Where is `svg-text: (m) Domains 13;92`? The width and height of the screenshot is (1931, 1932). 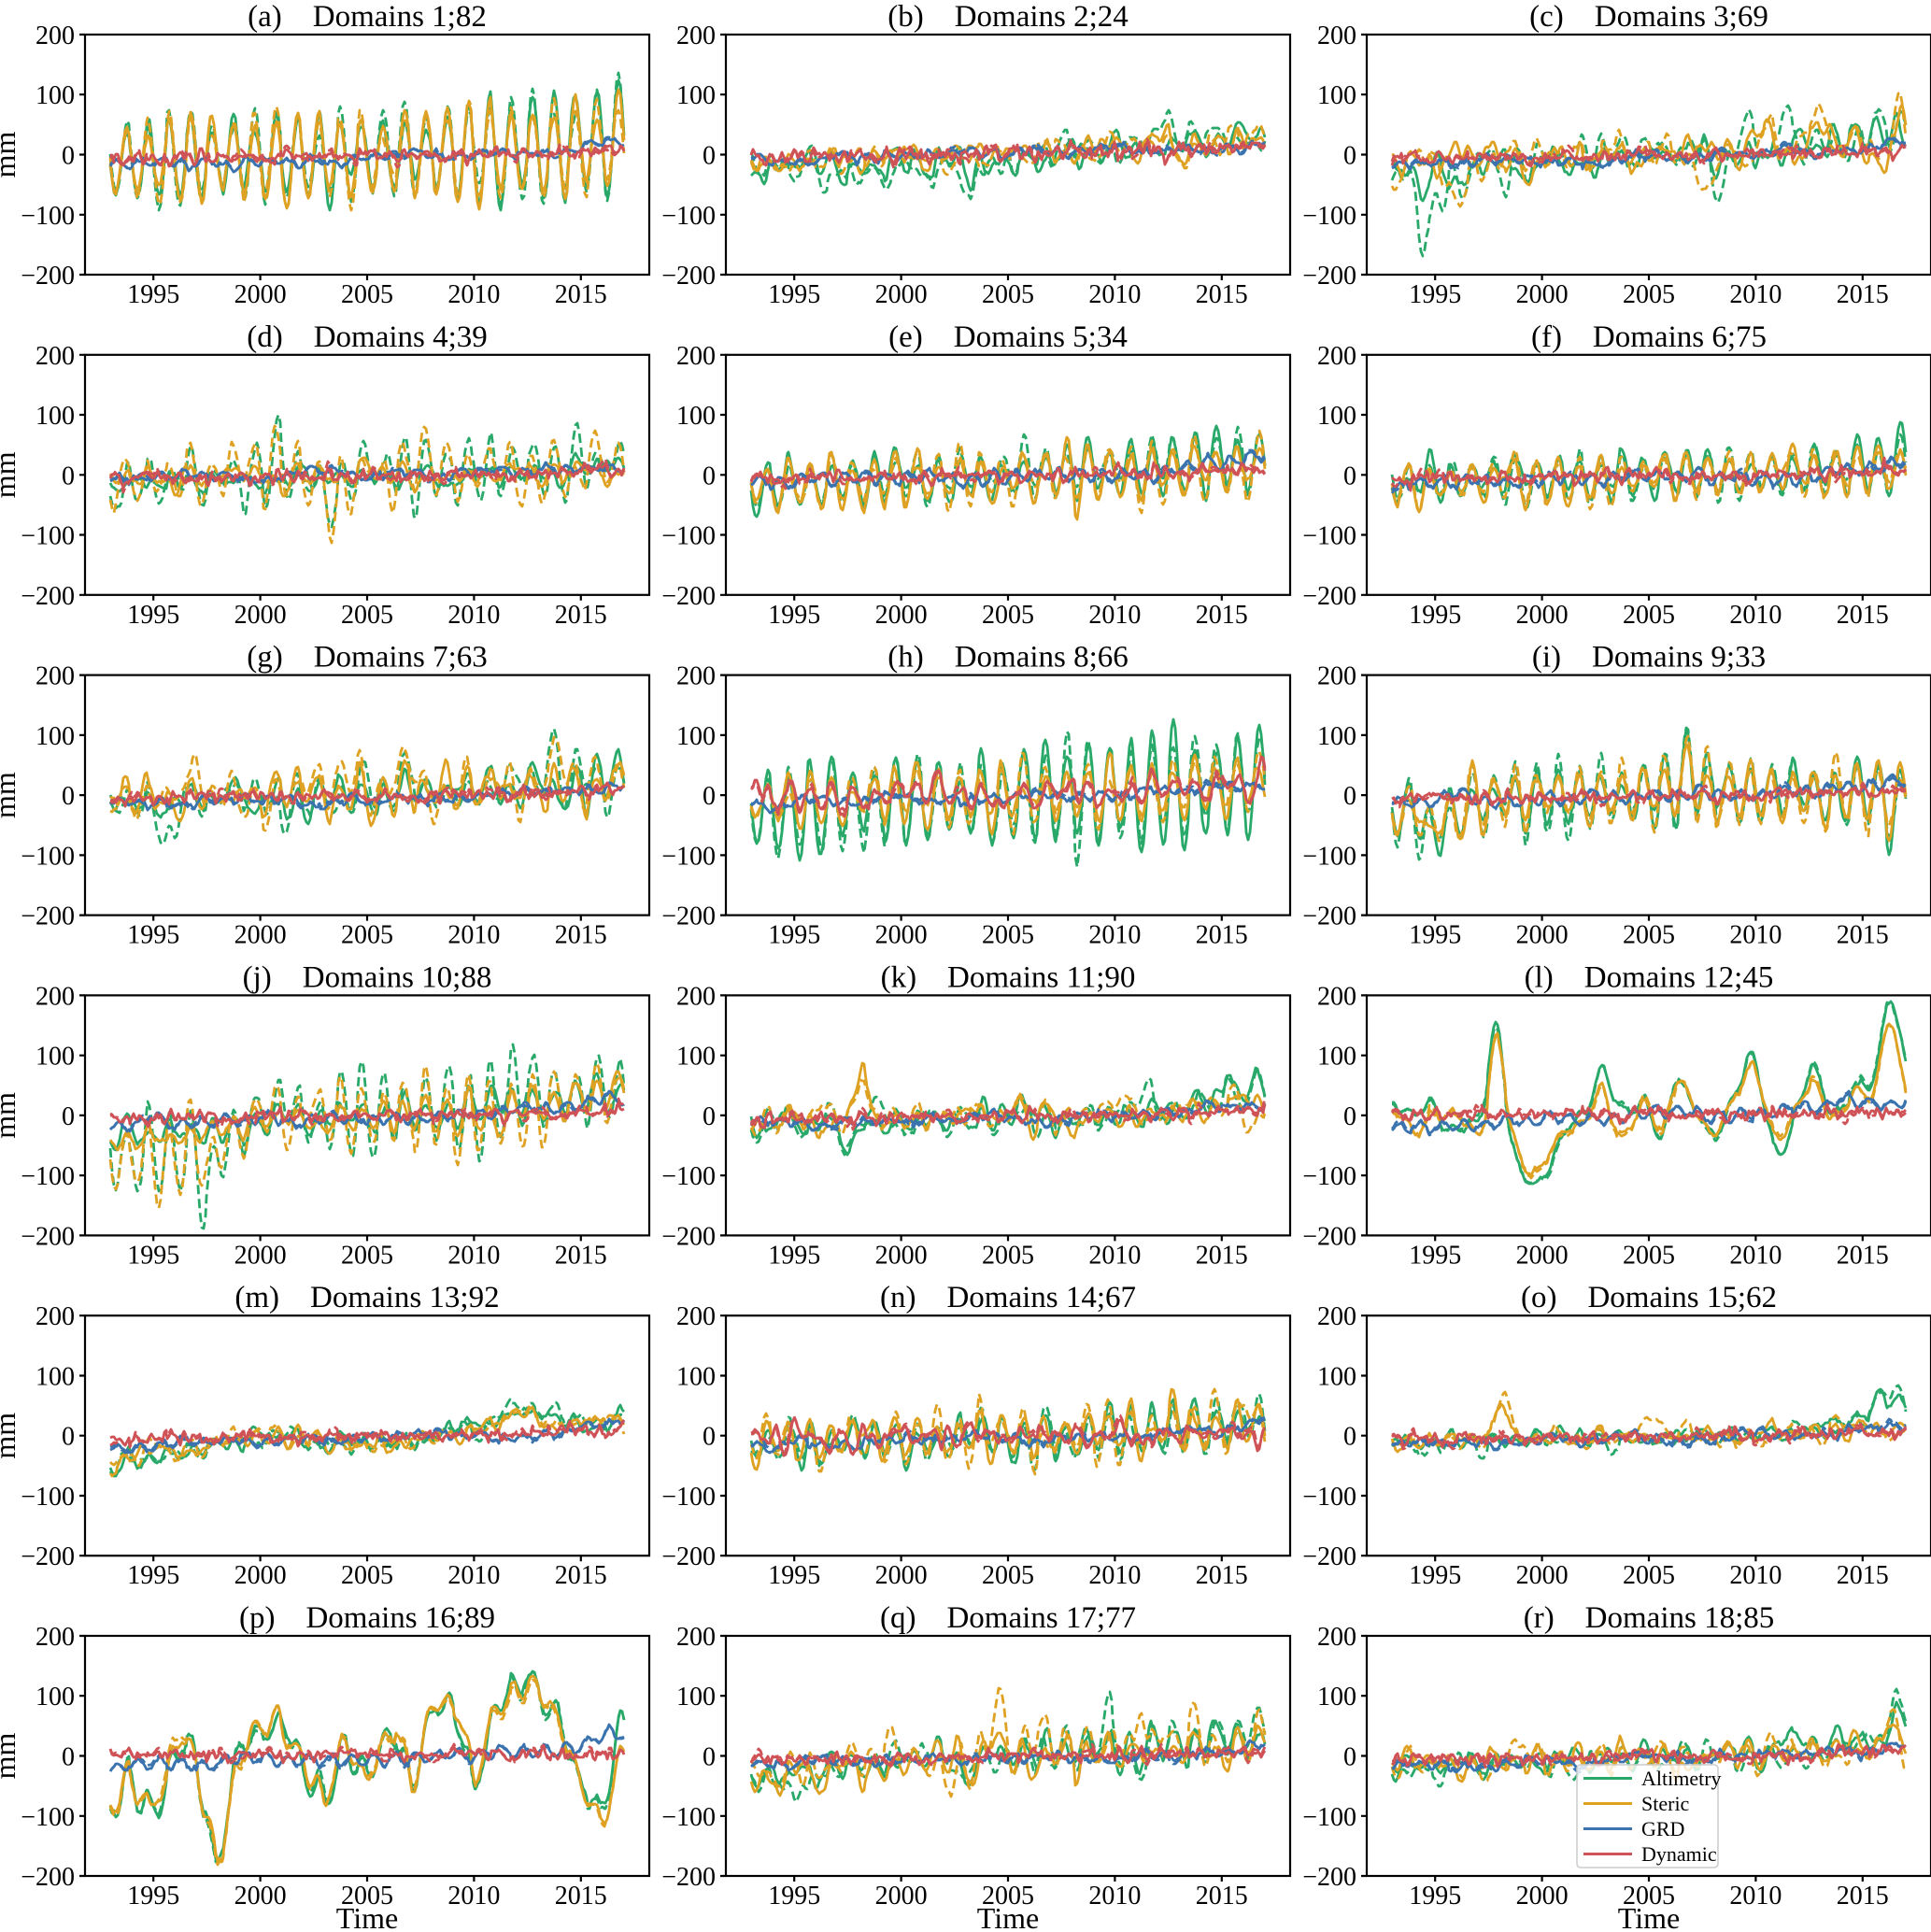 svg-text: (m) Domains 13;92 is located at coordinates (367, 1297).